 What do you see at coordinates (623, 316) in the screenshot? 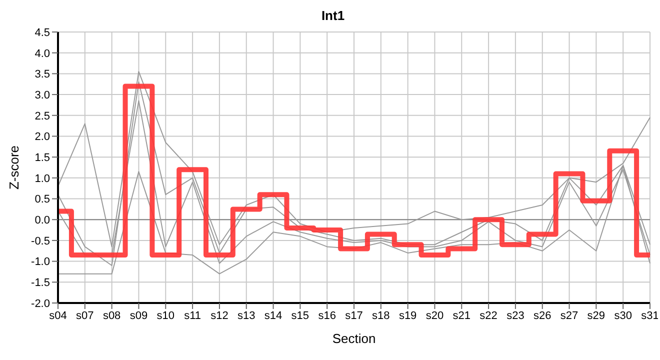
I see `x-tick-label: s30` at bounding box center [623, 316].